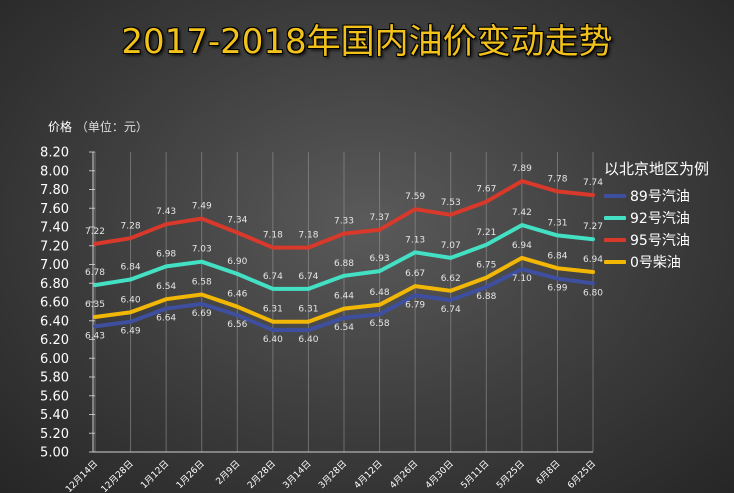 The width and height of the screenshot is (734, 493). I want to click on data-label: 6.35, so click(95, 305).